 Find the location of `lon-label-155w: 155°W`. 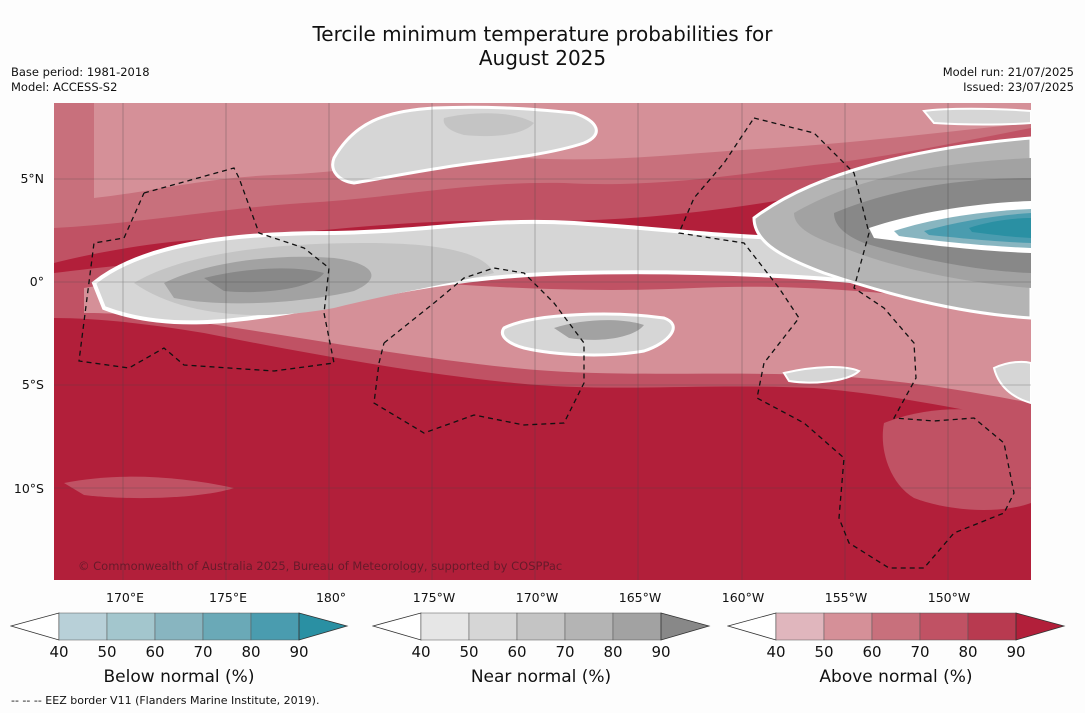

lon-label-155w: 155°W is located at coordinates (846, 597).